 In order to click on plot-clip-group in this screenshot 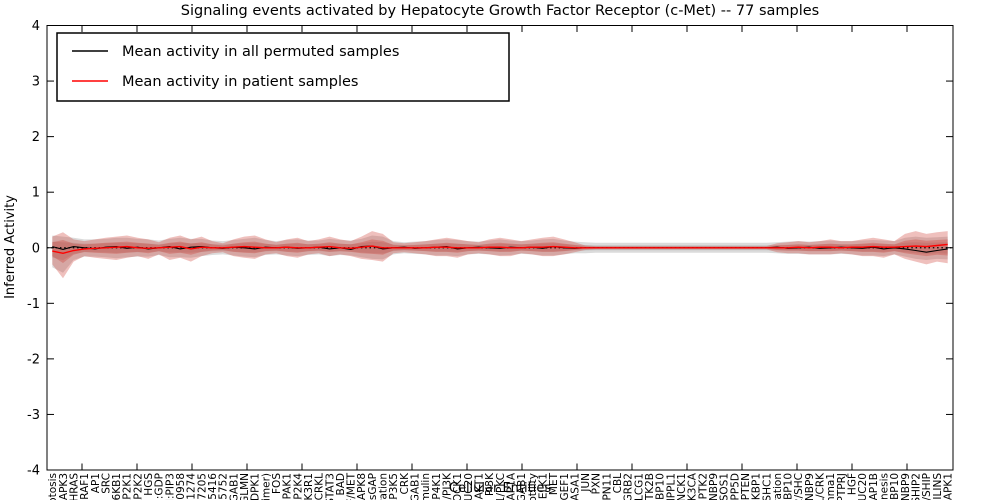, I will do `click(500, 255)`.